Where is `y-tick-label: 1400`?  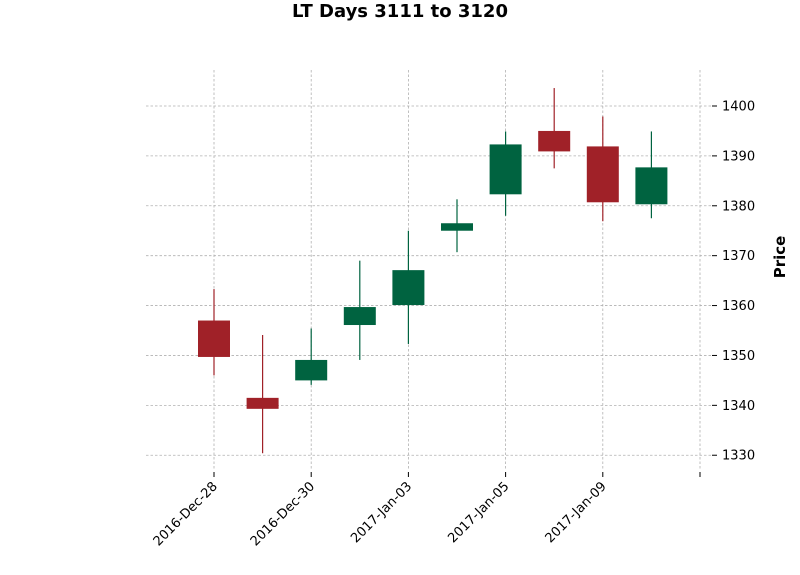
y-tick-label: 1400 is located at coordinates (738, 107).